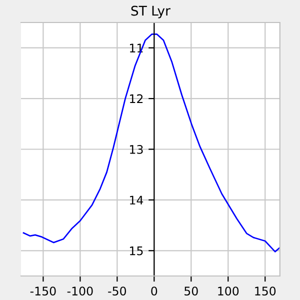 The image size is (300, 300). Describe the element at coordinates (80, 291) in the screenshot. I see `x-tick-label: -100` at that location.